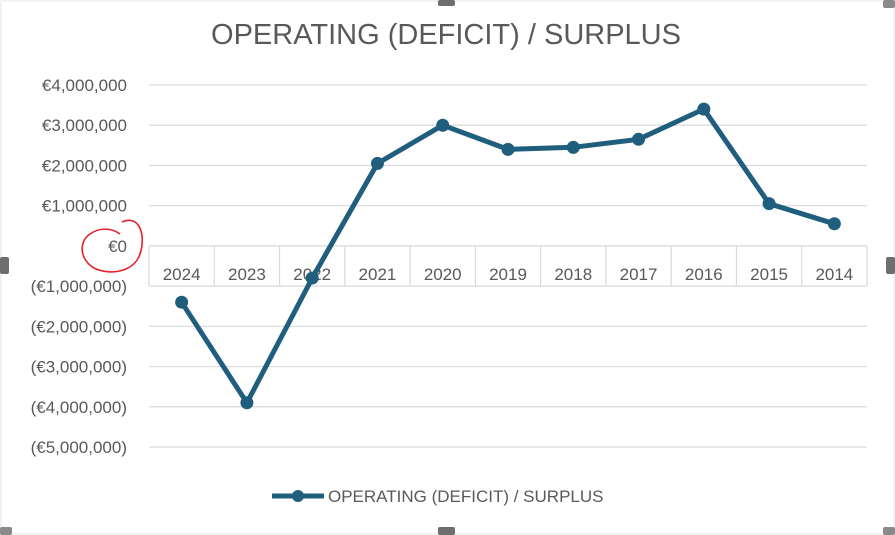 The image size is (895, 535). What do you see at coordinates (443, 274) in the screenshot?
I see `x-tick-label: 2020` at bounding box center [443, 274].